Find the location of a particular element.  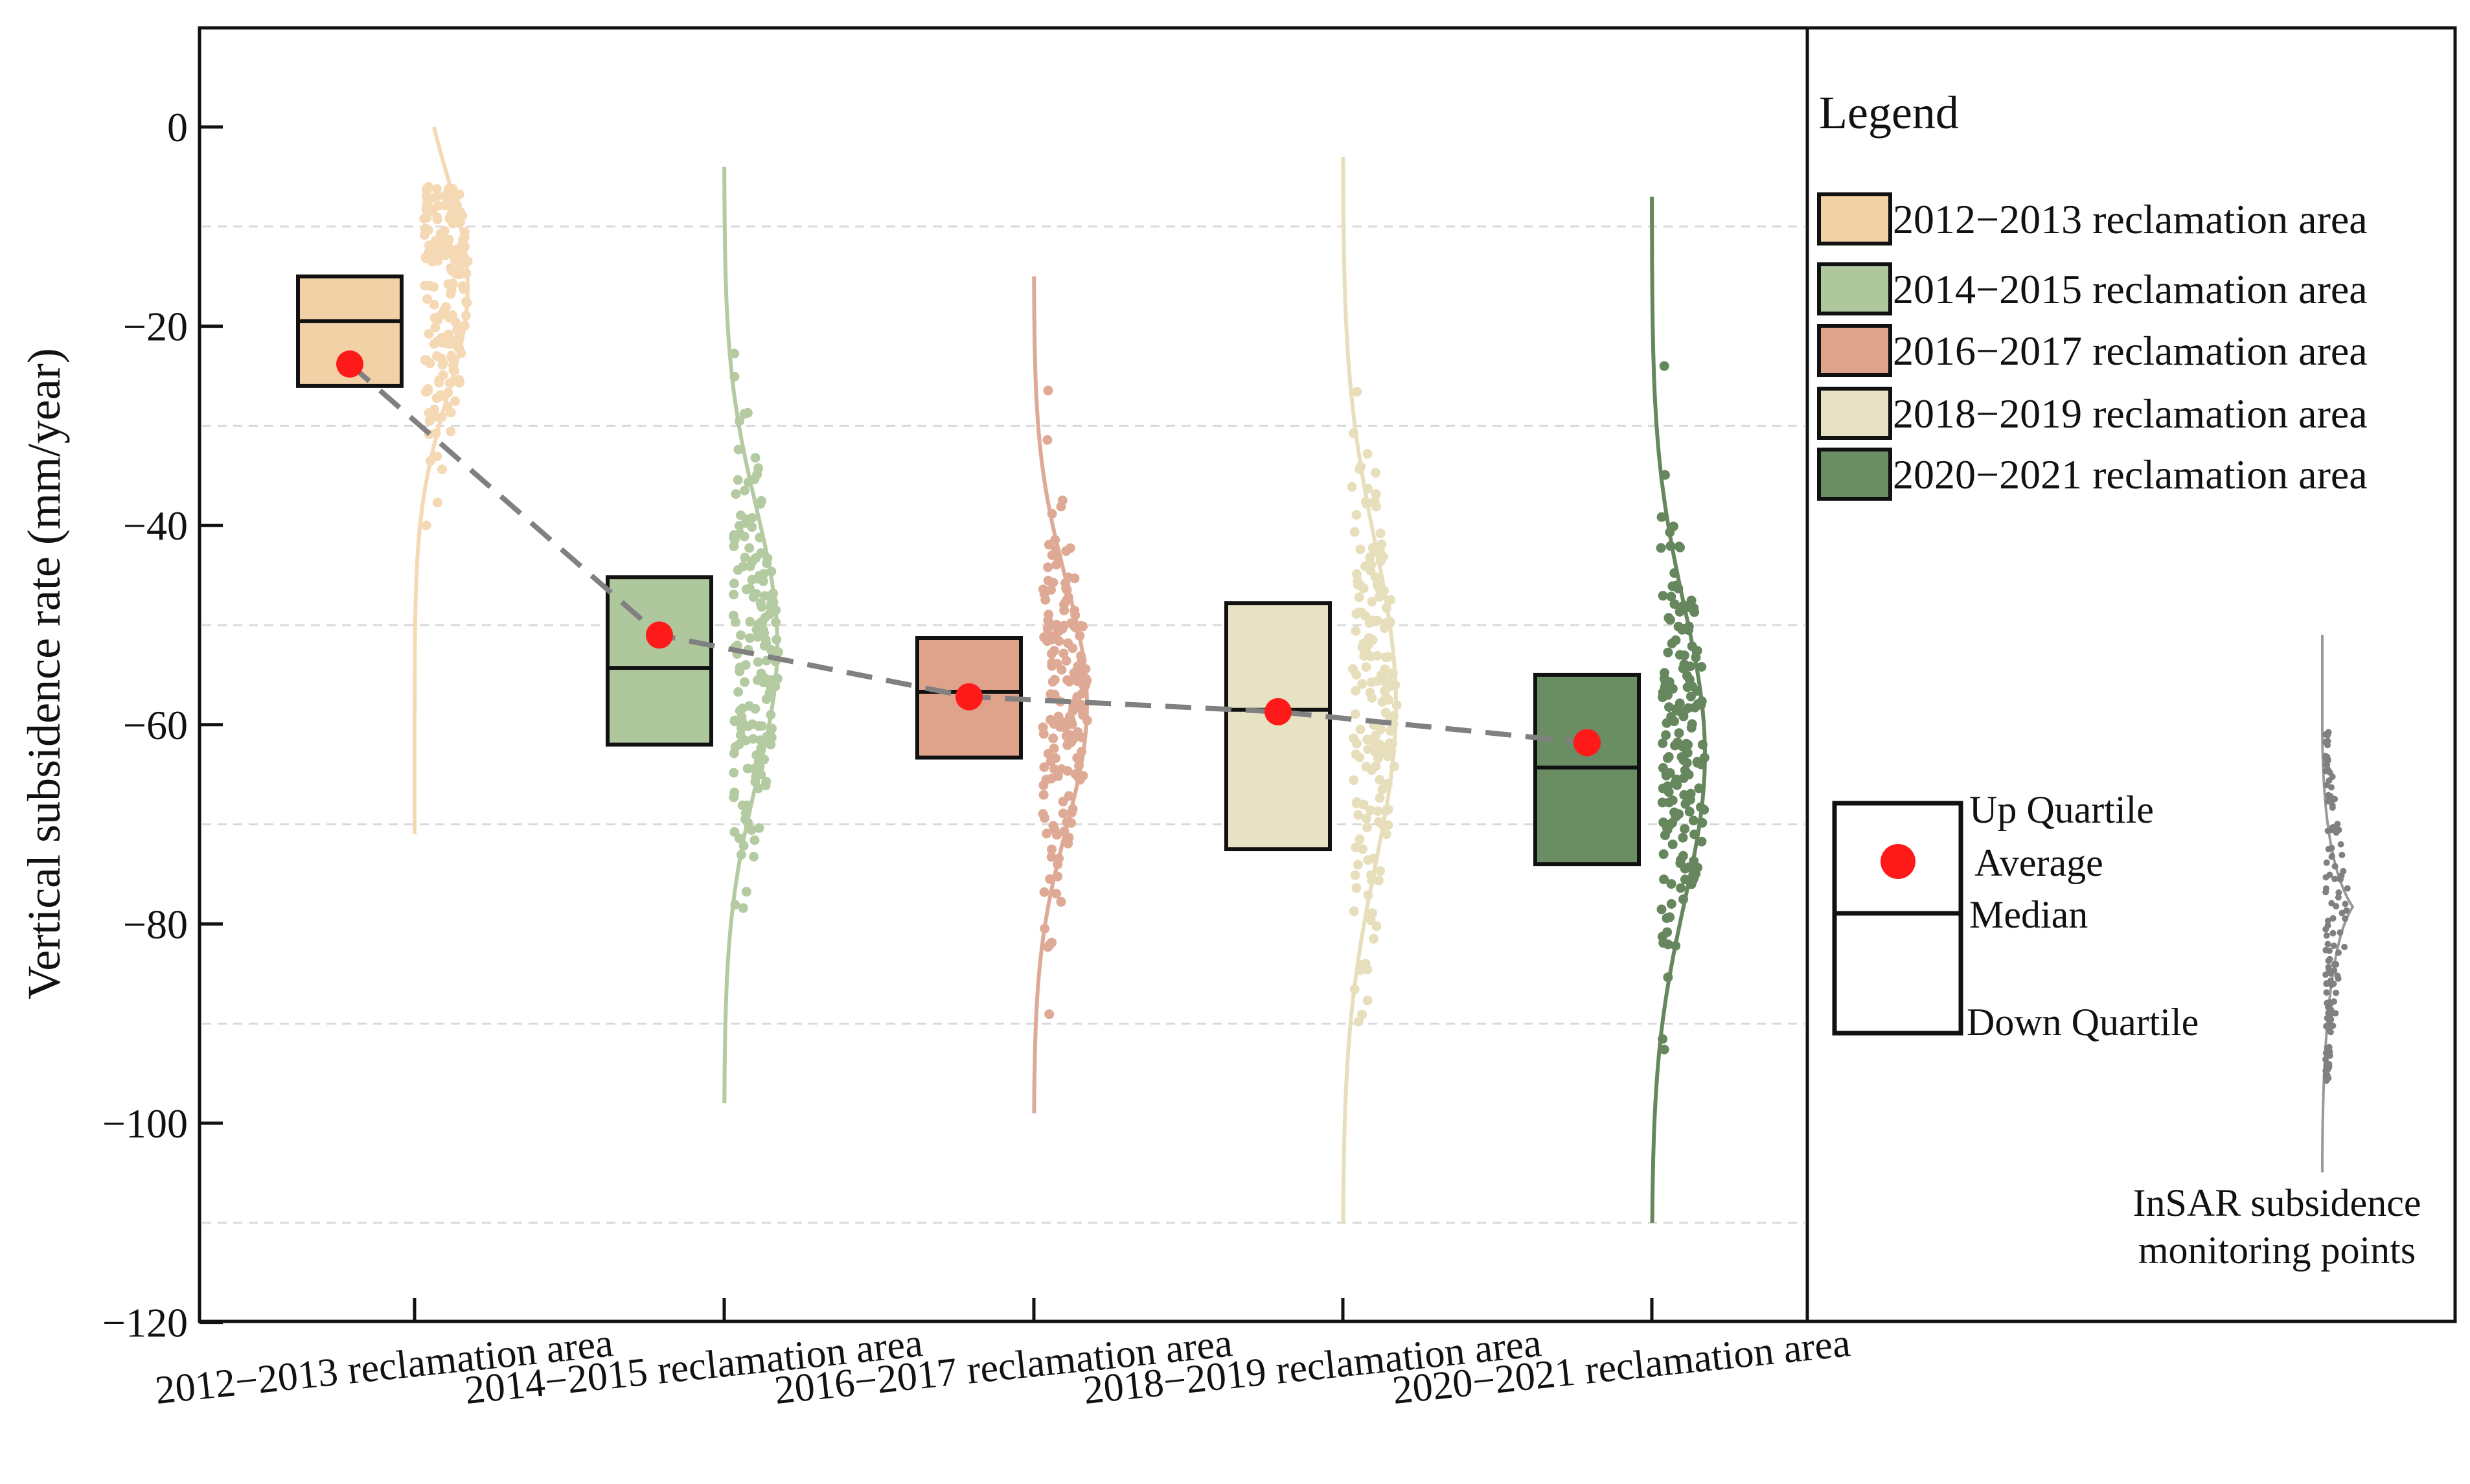

y-axis-title: Vertical subsidence rate (mm/year) is located at coordinates (44, 673).